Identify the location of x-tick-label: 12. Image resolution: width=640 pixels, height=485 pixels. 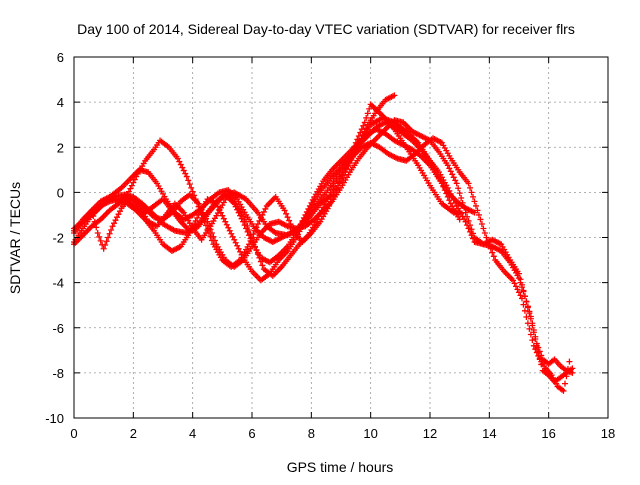
(430, 433).